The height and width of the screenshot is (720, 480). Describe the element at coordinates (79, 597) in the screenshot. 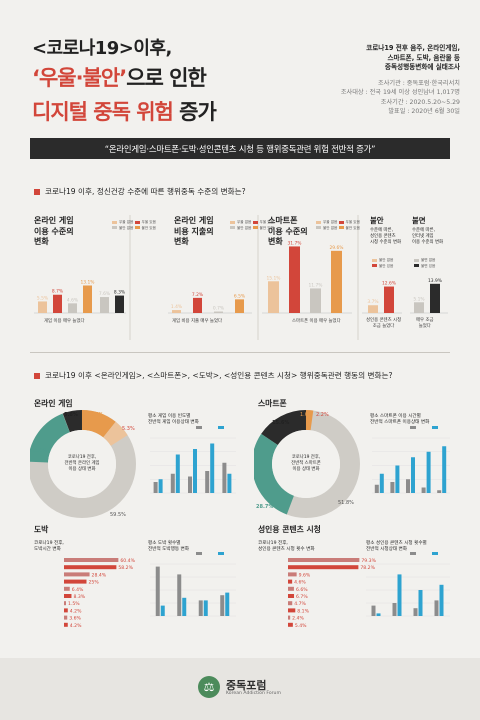

I see `hbar-label: 8.3%` at that location.